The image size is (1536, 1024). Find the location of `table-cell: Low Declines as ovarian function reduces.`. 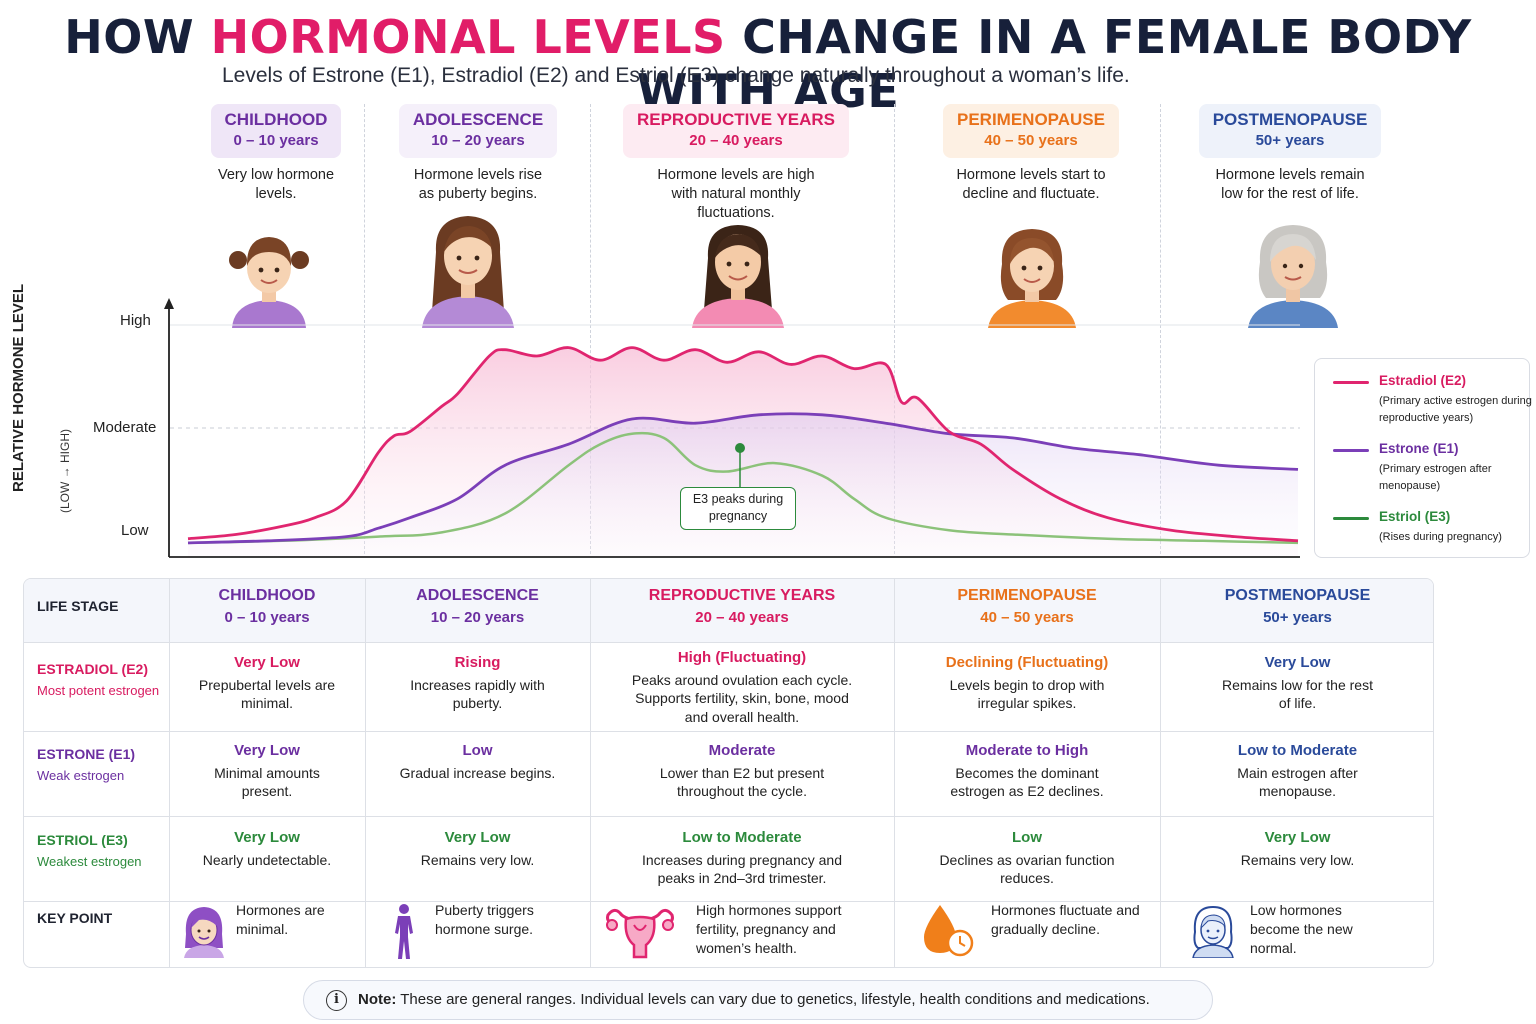

table-cell: Low Declines as ovarian function reduces. is located at coordinates (1027, 857).